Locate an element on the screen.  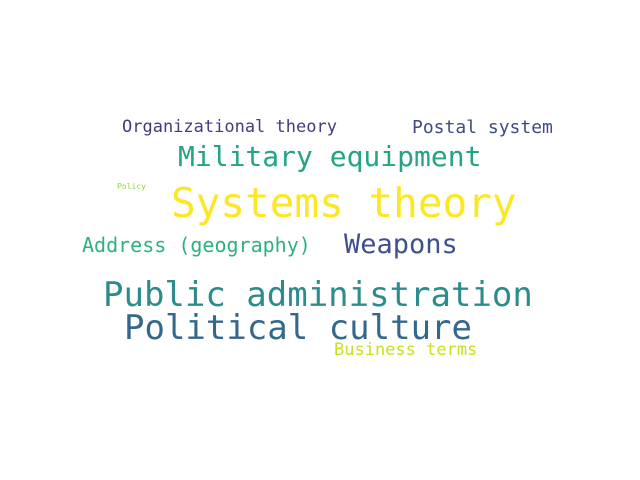
word-postal-system: Postal system is located at coordinates (482, 127).